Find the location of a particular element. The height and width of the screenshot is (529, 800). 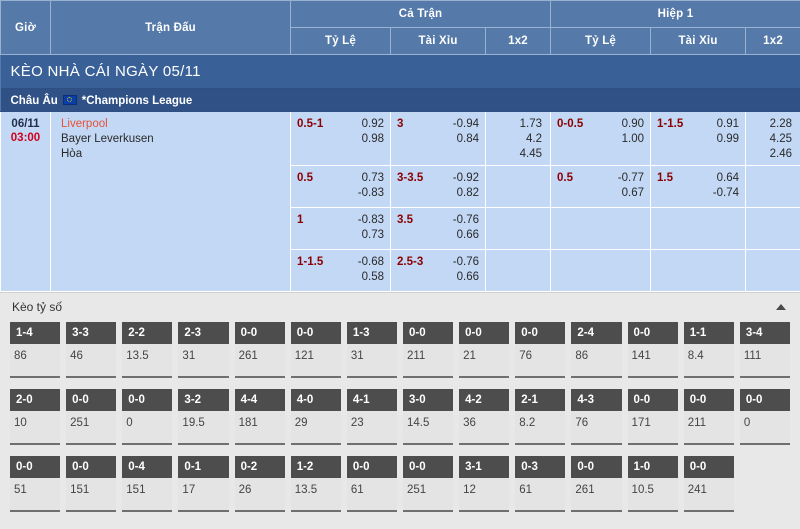

score-odd: 8.4 is located at coordinates (709, 353).